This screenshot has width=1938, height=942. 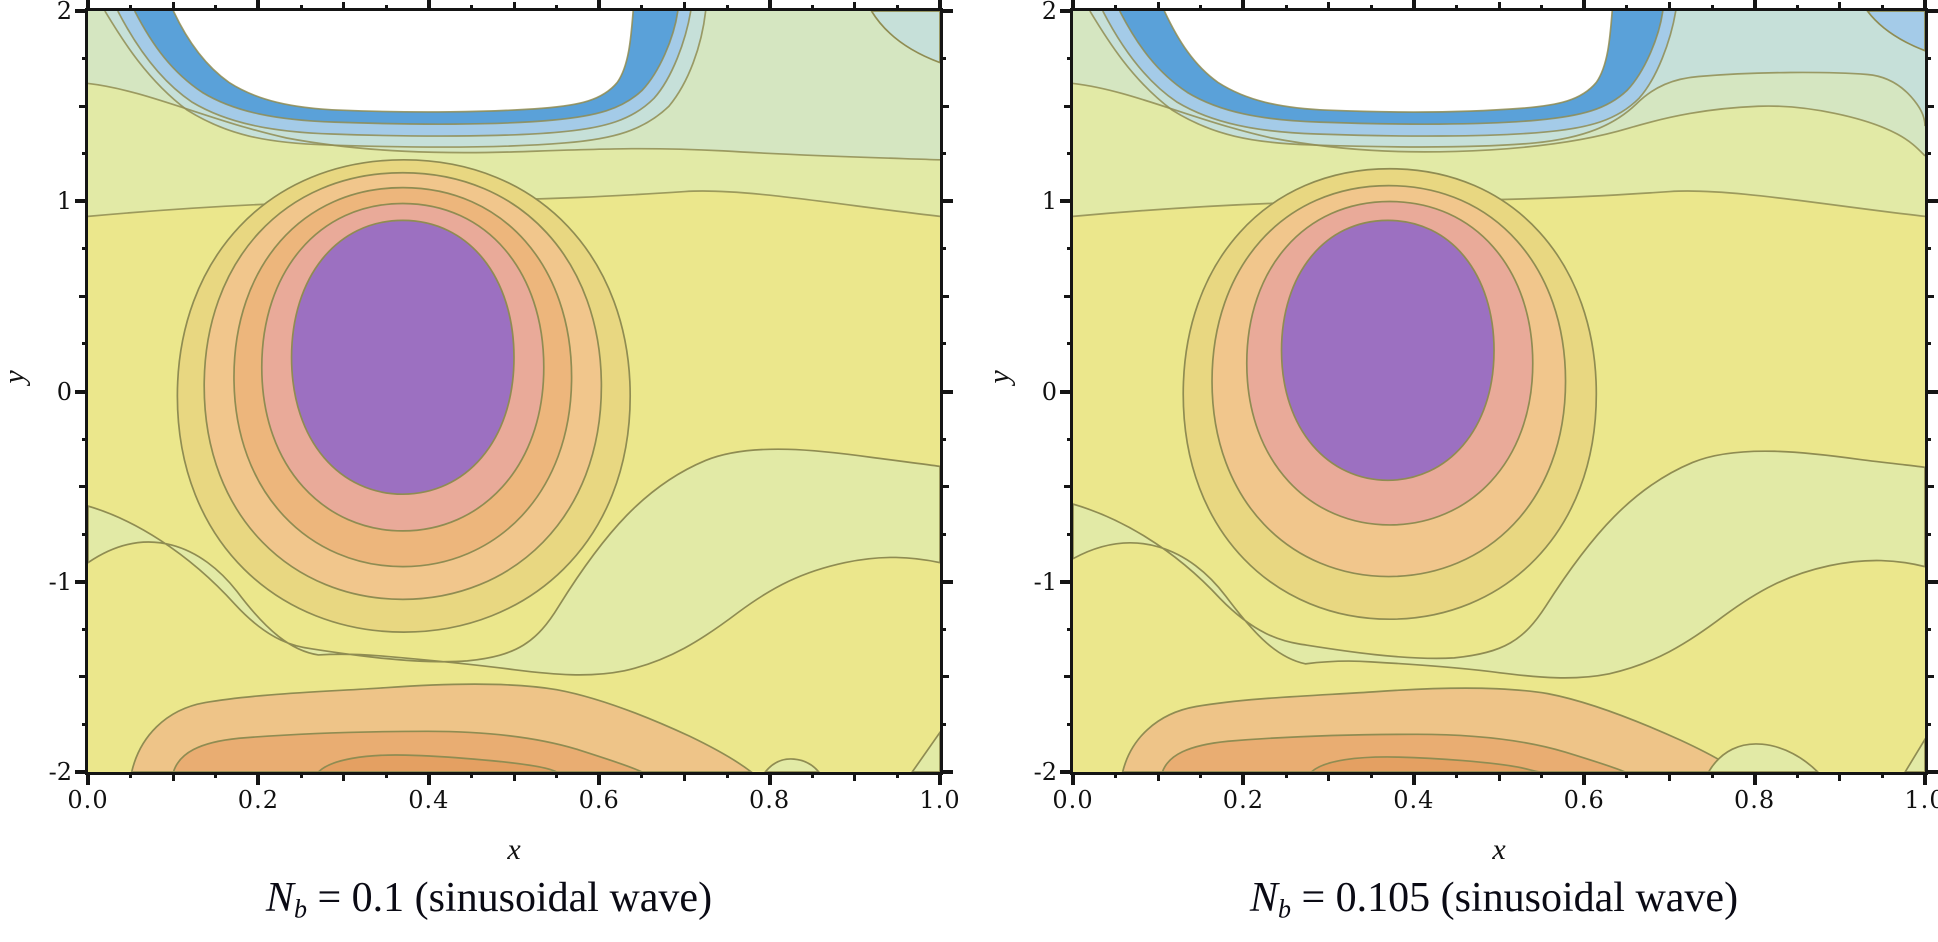 I want to click on upper-band-stack, so click(x=514, y=114).